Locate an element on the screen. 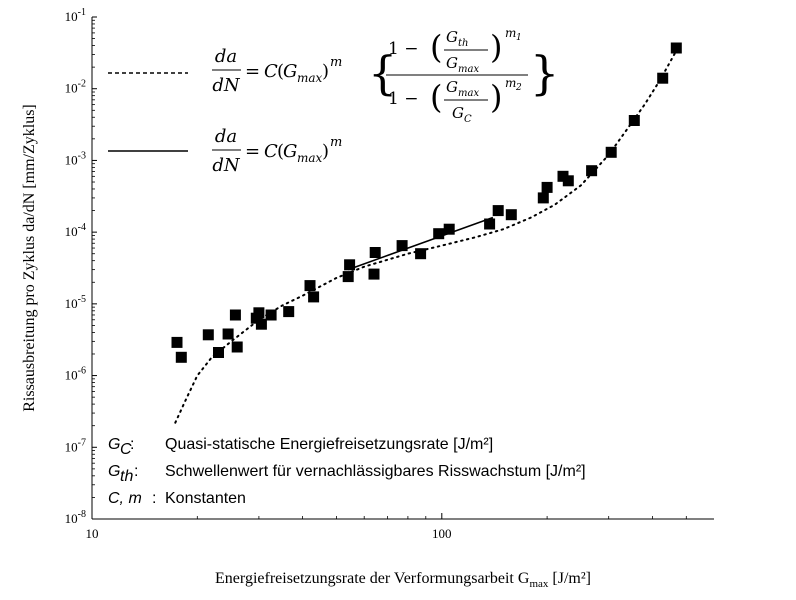  x-tick-label: 100 is located at coordinates (442, 533).